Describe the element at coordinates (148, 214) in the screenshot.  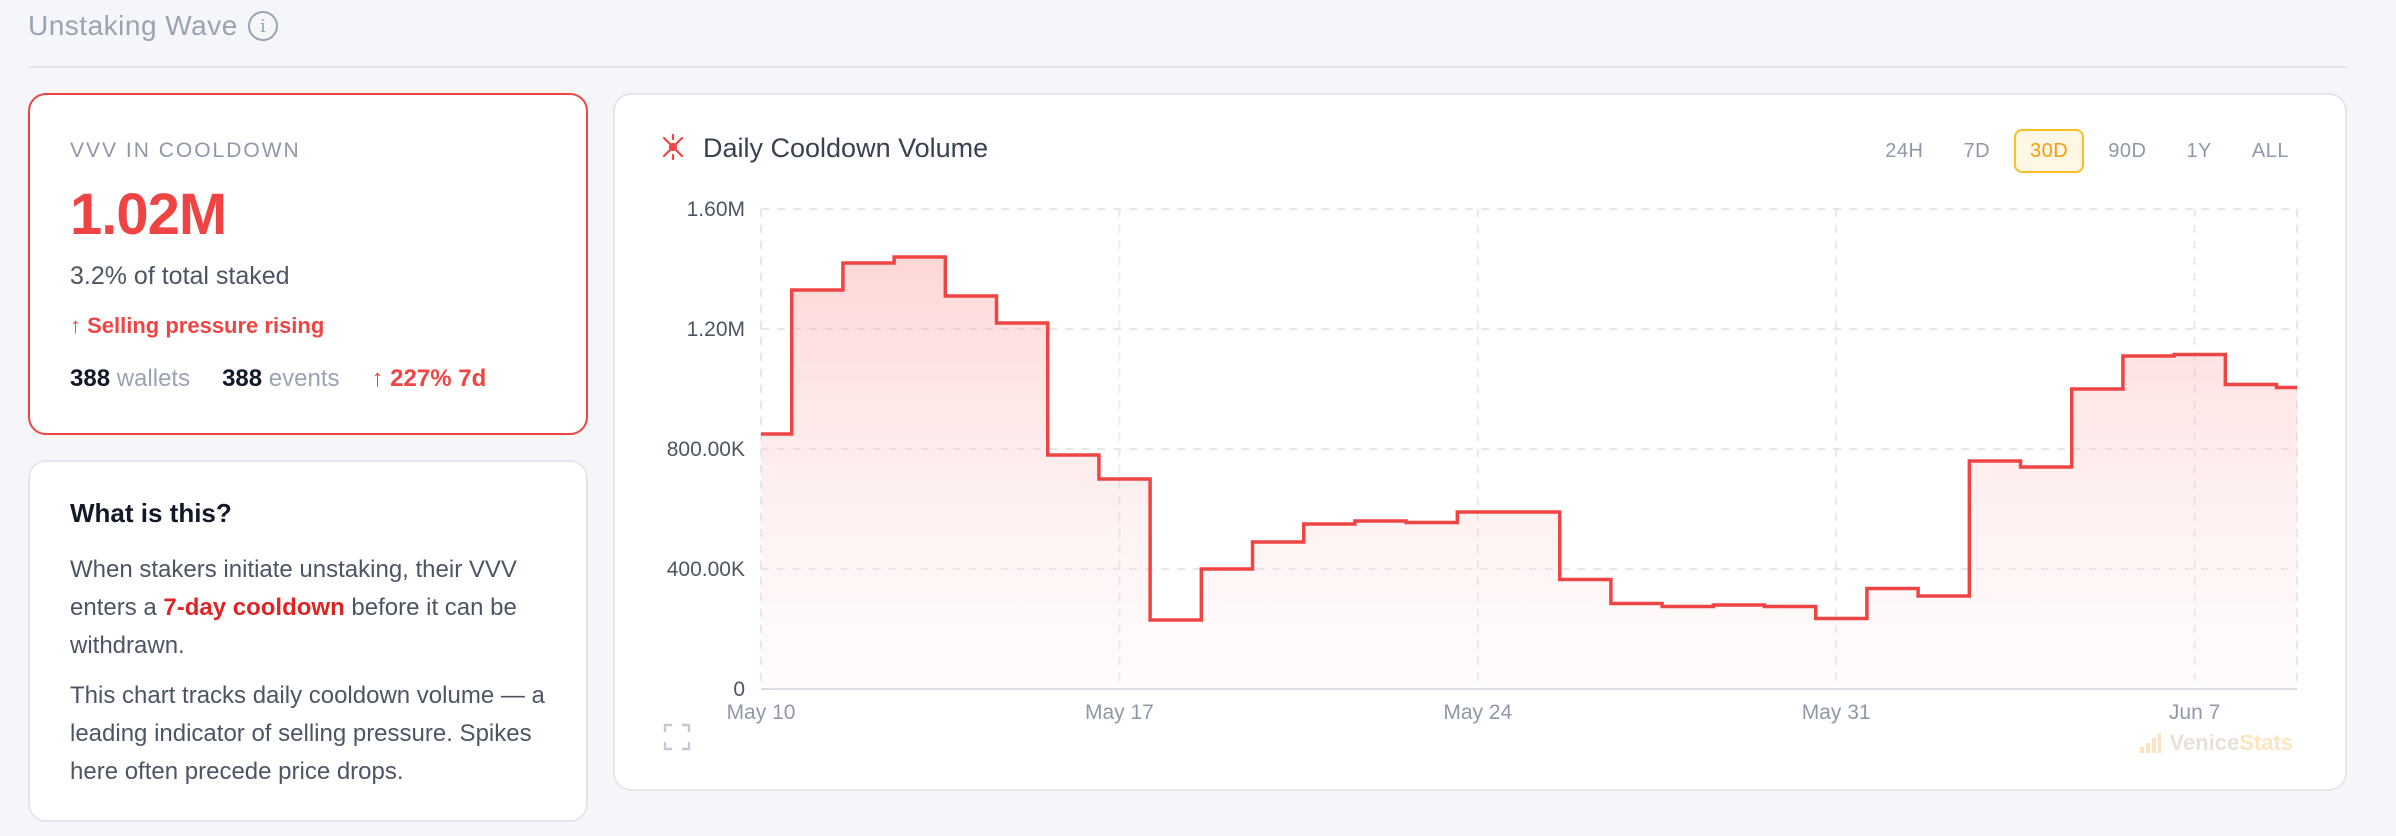
I see `stat-value: 1.02M` at that location.